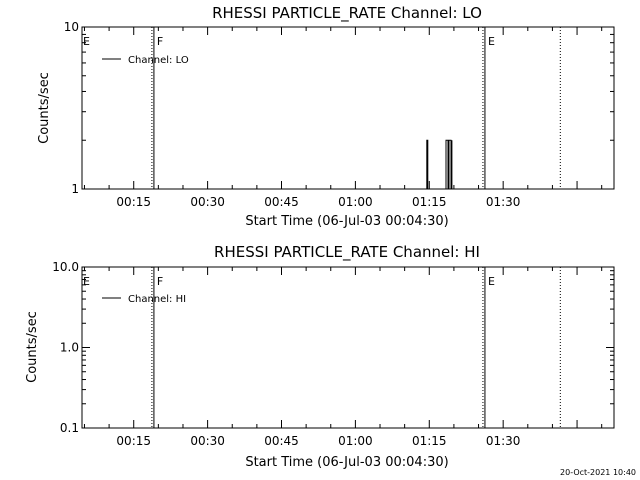 This screenshot has height=480, width=640. What do you see at coordinates (75, 189) in the screenshot?
I see `y-tick-label: 1` at bounding box center [75, 189].